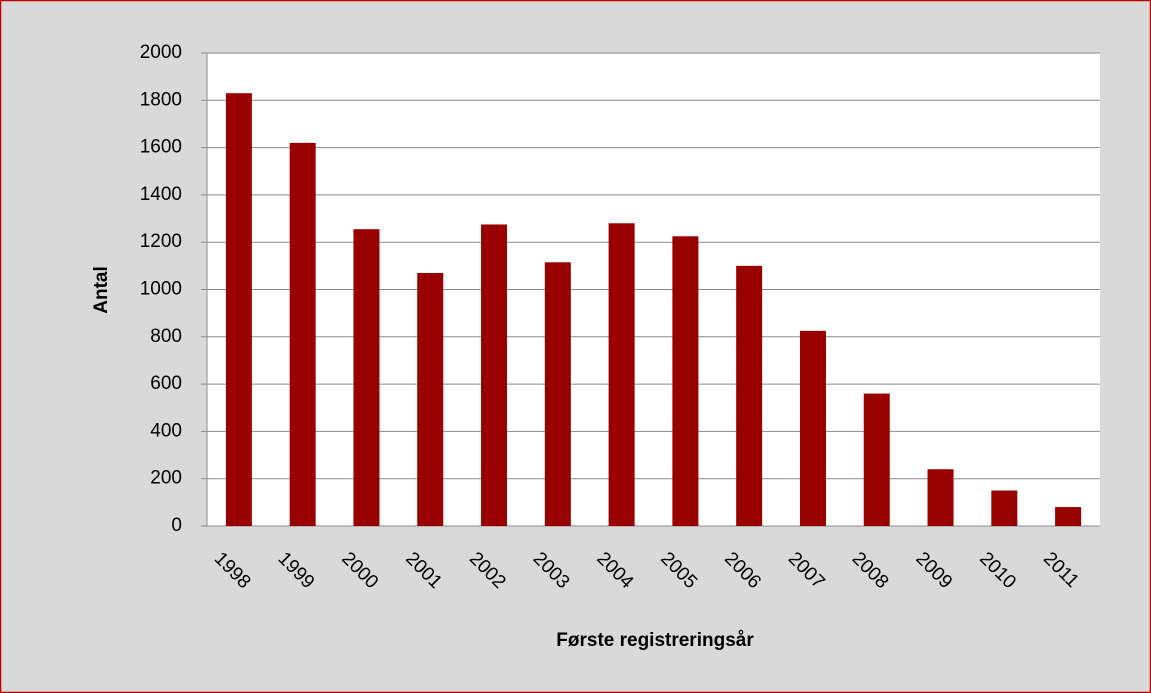  I want to click on y-tick-label: 1200, so click(161, 241).